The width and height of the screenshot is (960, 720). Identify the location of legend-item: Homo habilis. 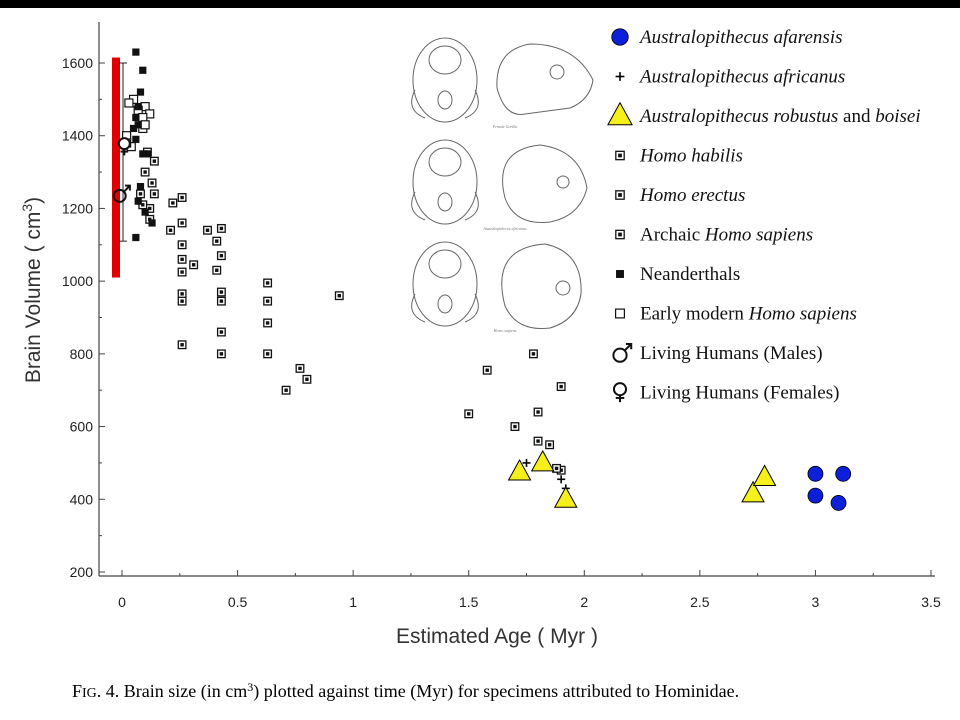
(679, 156).